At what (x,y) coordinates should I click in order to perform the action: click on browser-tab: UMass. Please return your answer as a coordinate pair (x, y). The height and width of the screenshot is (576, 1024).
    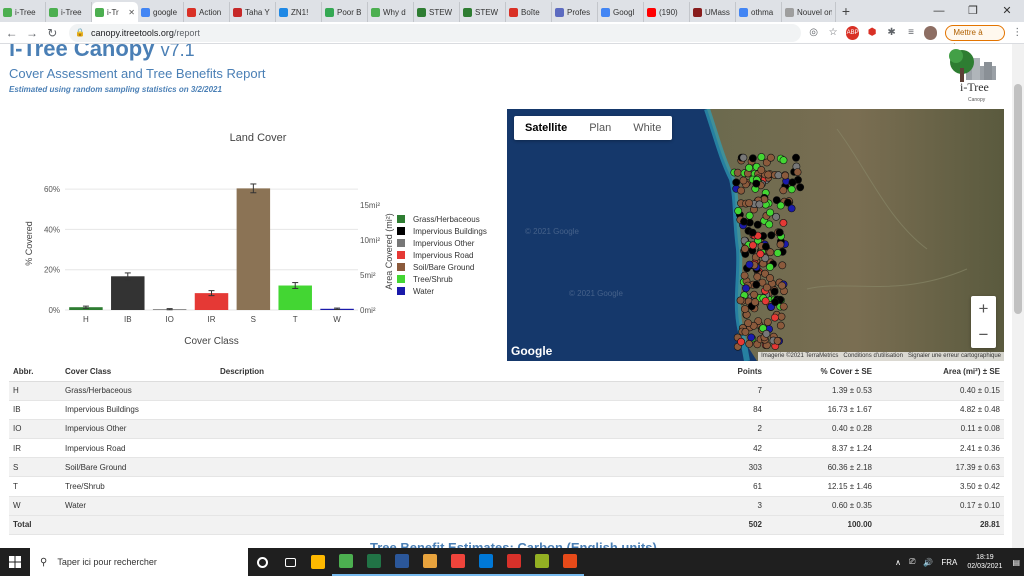
    Looking at the image, I should click on (713, 12).